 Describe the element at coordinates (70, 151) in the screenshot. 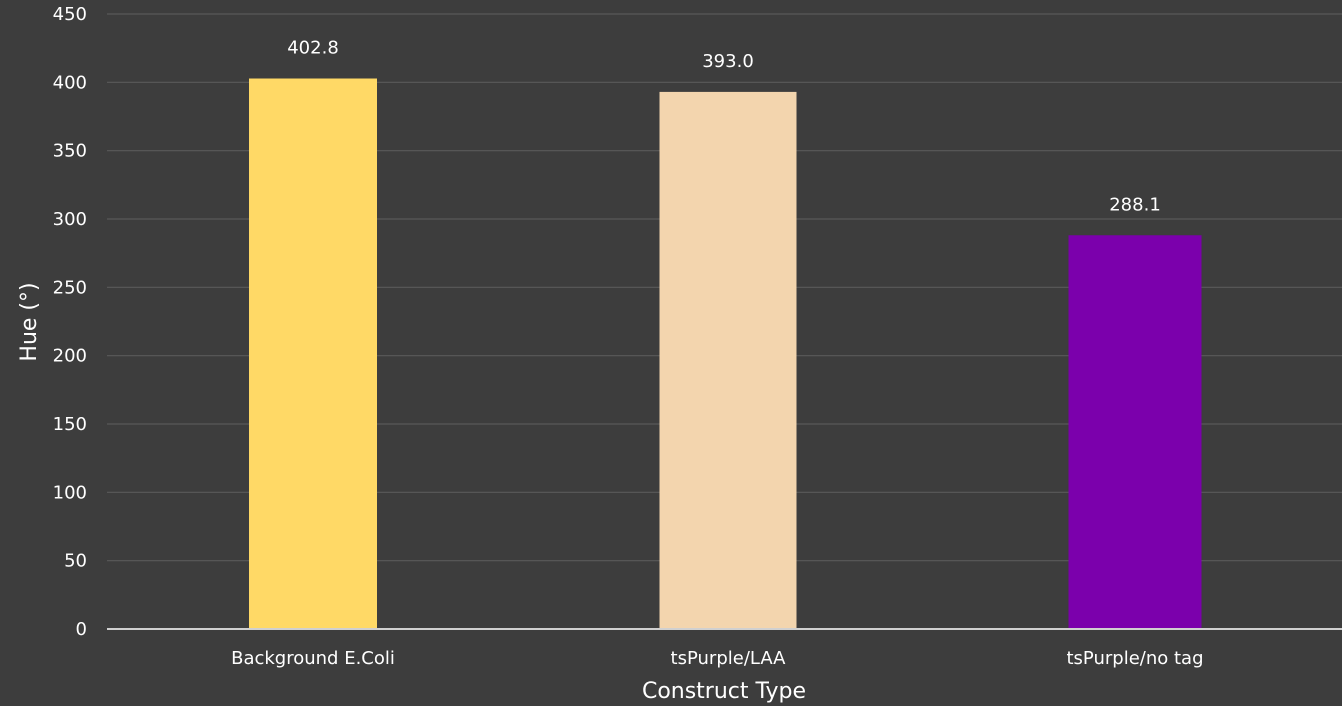

I see `y-tick-label: 350` at that location.